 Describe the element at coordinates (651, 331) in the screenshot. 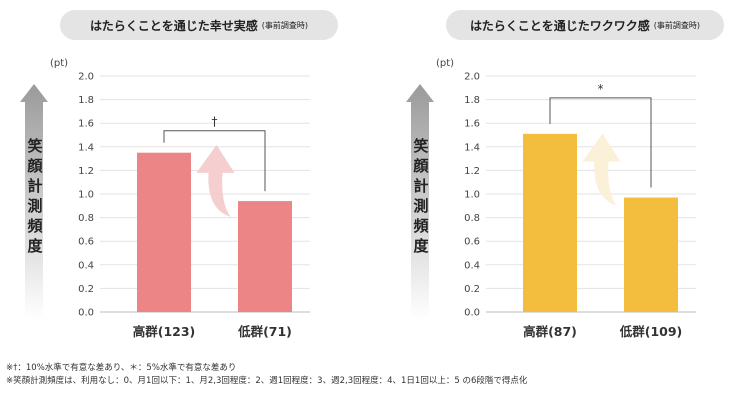

I see `x-category-label: 低群(109)` at that location.